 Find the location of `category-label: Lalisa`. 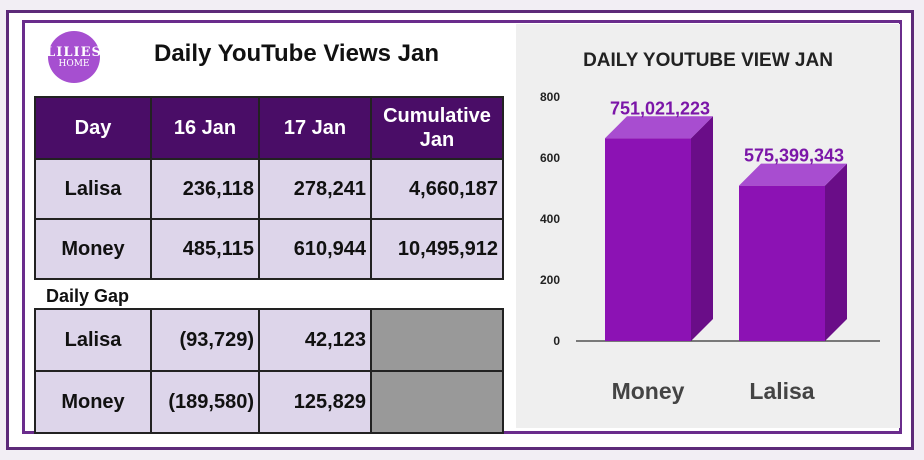

category-label: Lalisa is located at coordinates (781, 391).